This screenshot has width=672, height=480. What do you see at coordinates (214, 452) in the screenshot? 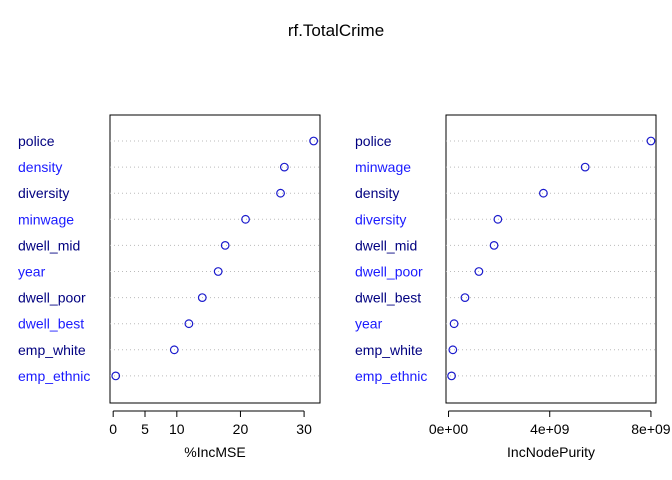
I see `x-axis-title: %IncMSE` at bounding box center [214, 452].